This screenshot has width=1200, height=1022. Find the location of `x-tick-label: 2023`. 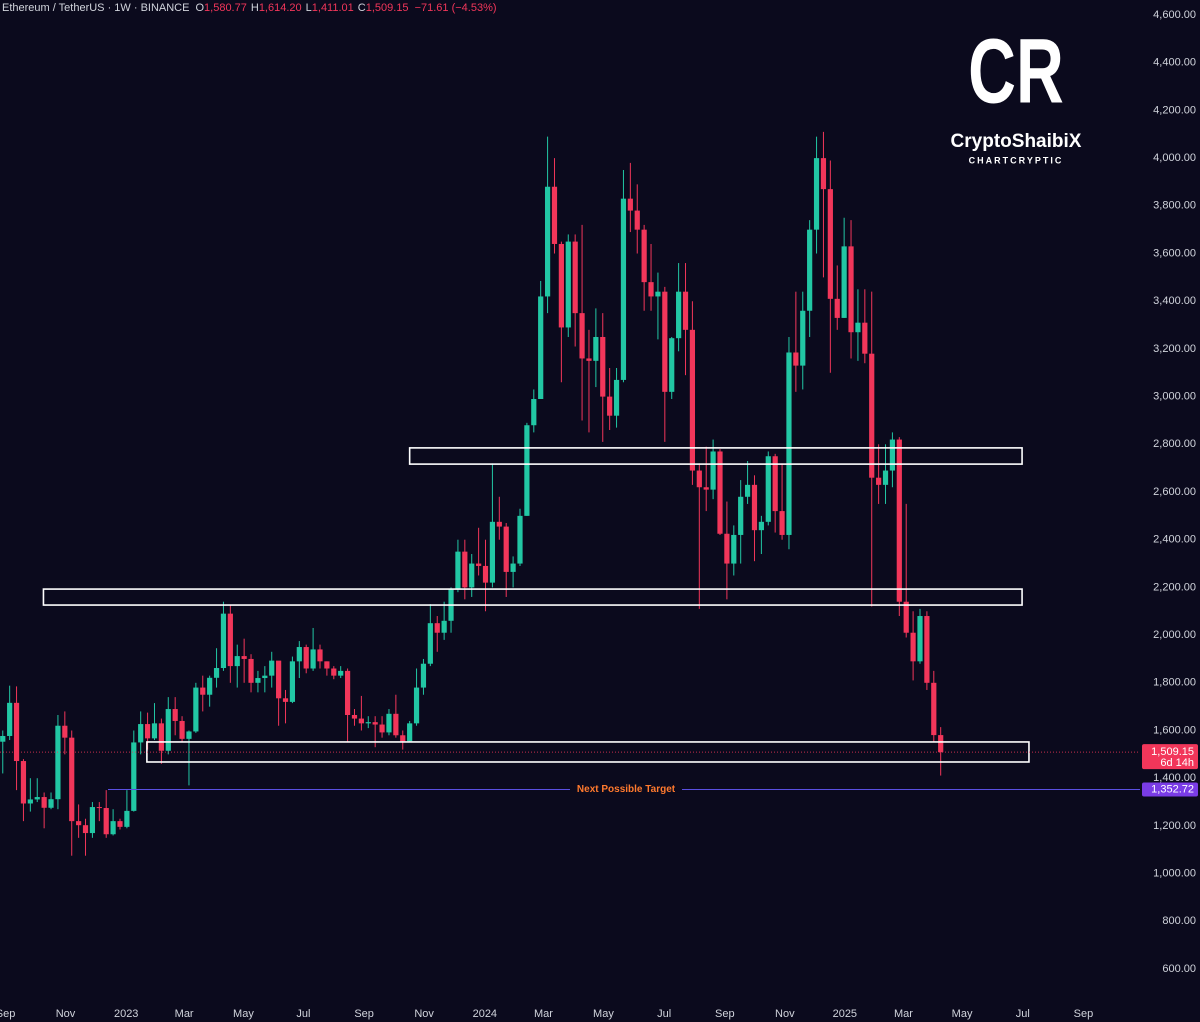

x-tick-label: 2023 is located at coordinates (126, 1014).